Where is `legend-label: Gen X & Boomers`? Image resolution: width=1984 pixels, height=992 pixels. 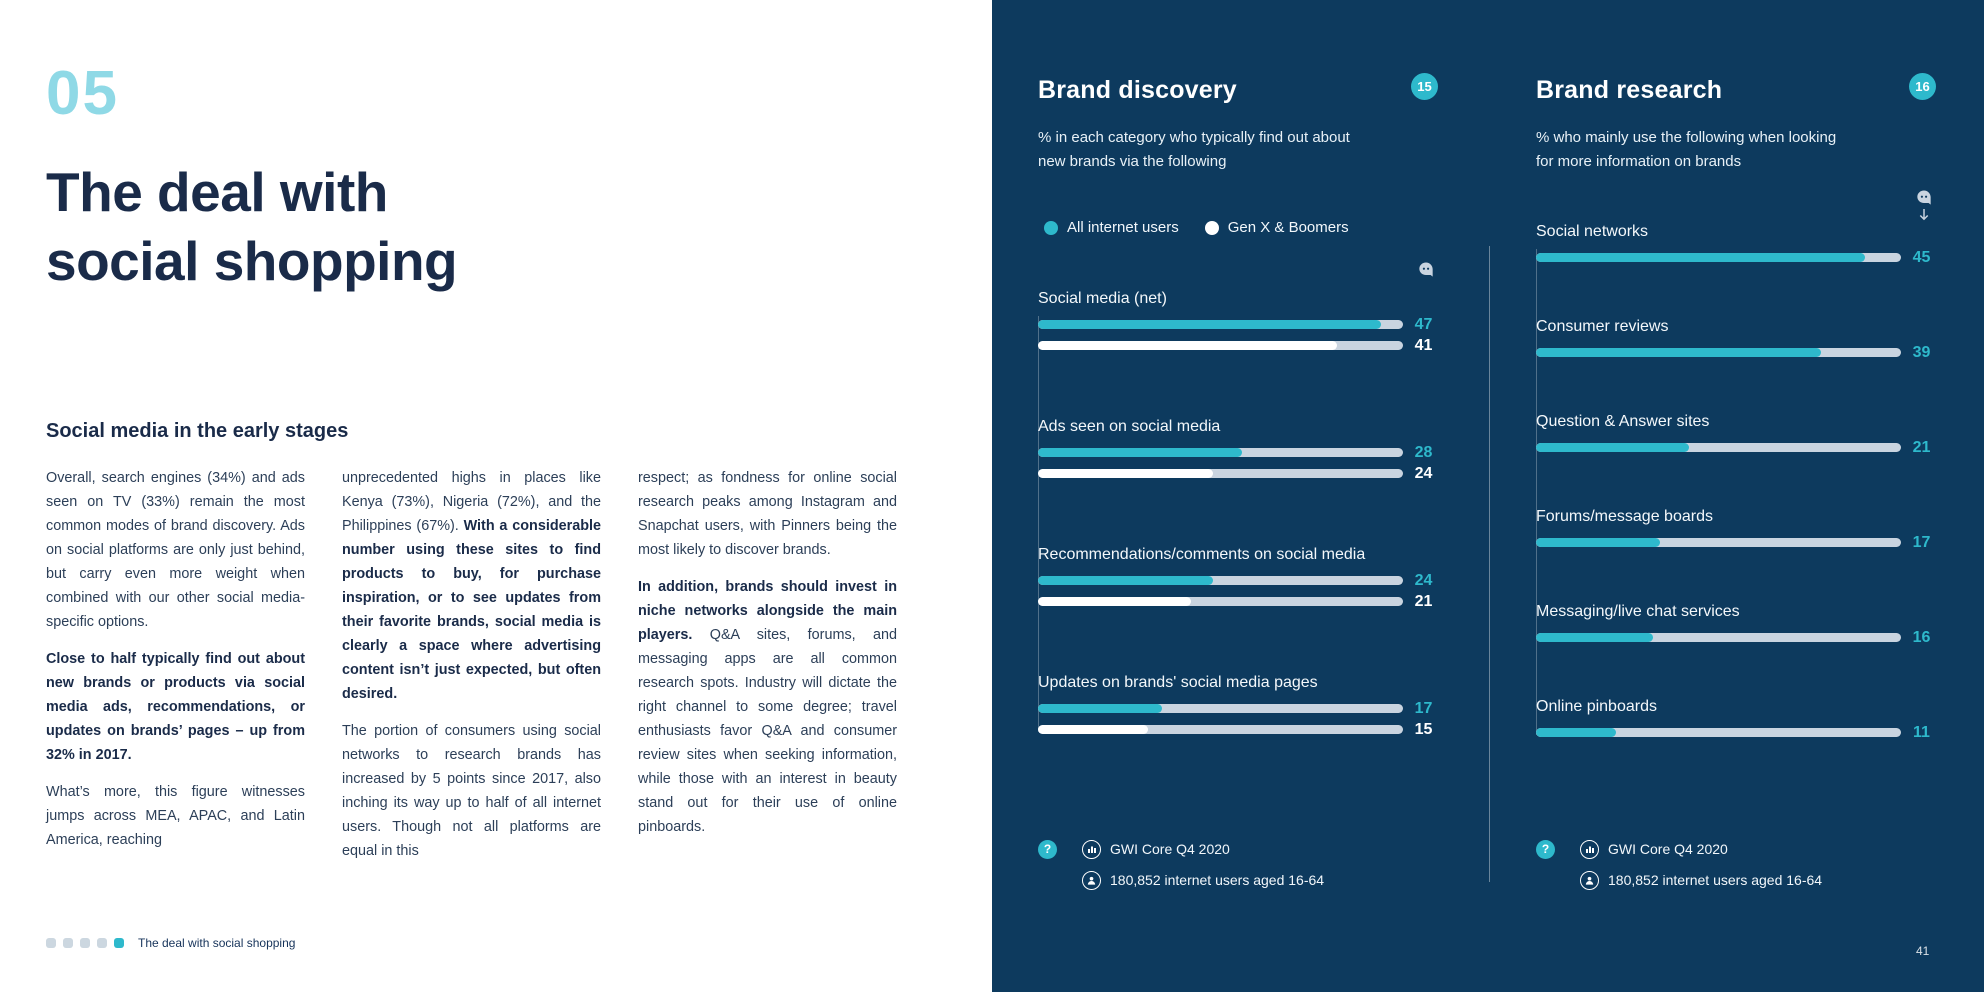 legend-label: Gen X & Boomers is located at coordinates (1288, 227).